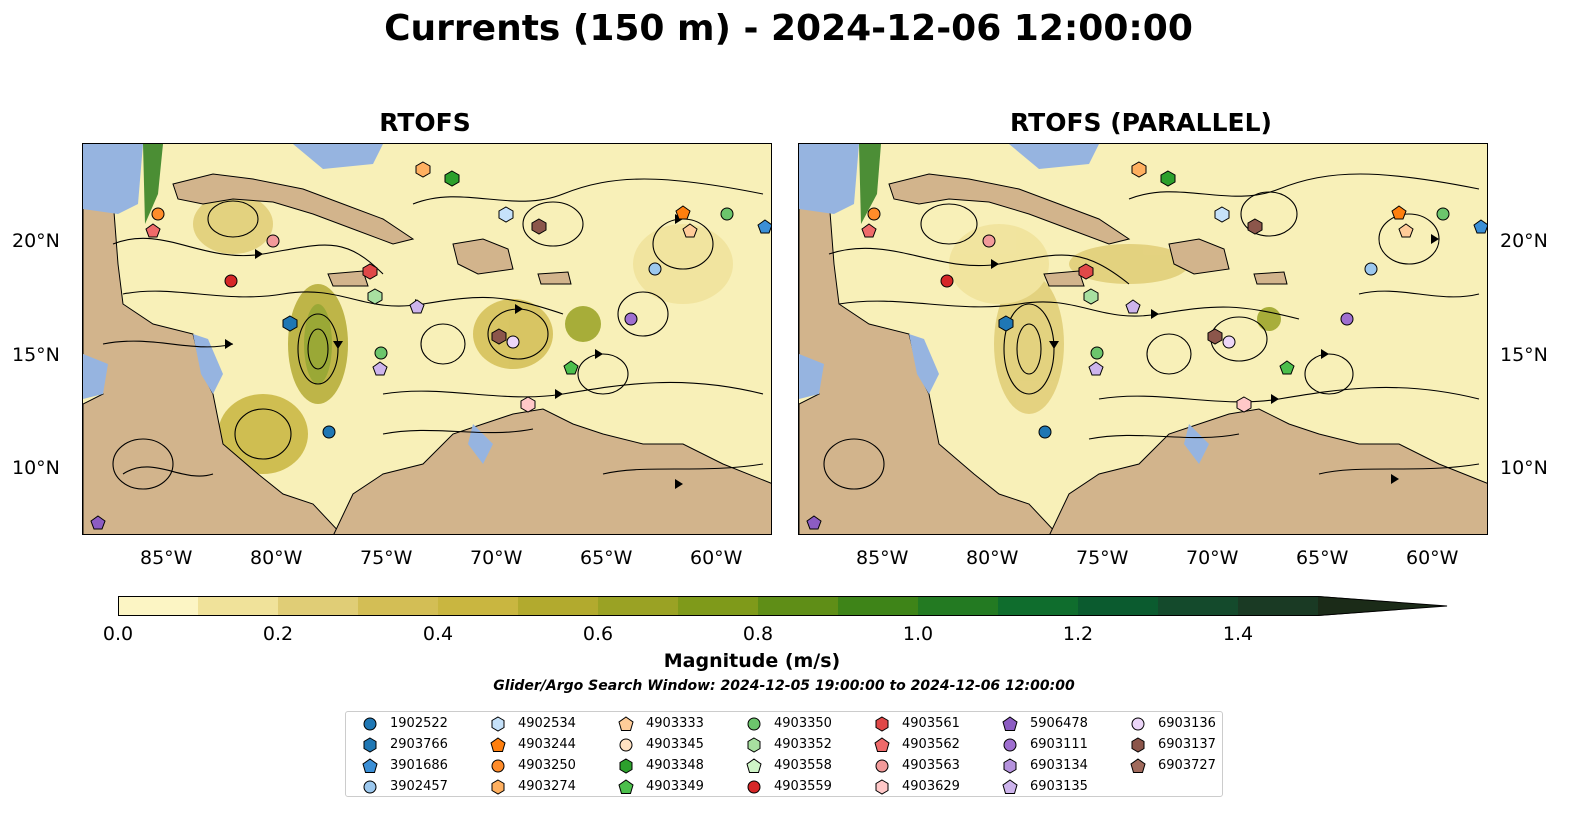  Describe the element at coordinates (803, 765) in the screenshot. I see `legend-label: 4903558` at that location.